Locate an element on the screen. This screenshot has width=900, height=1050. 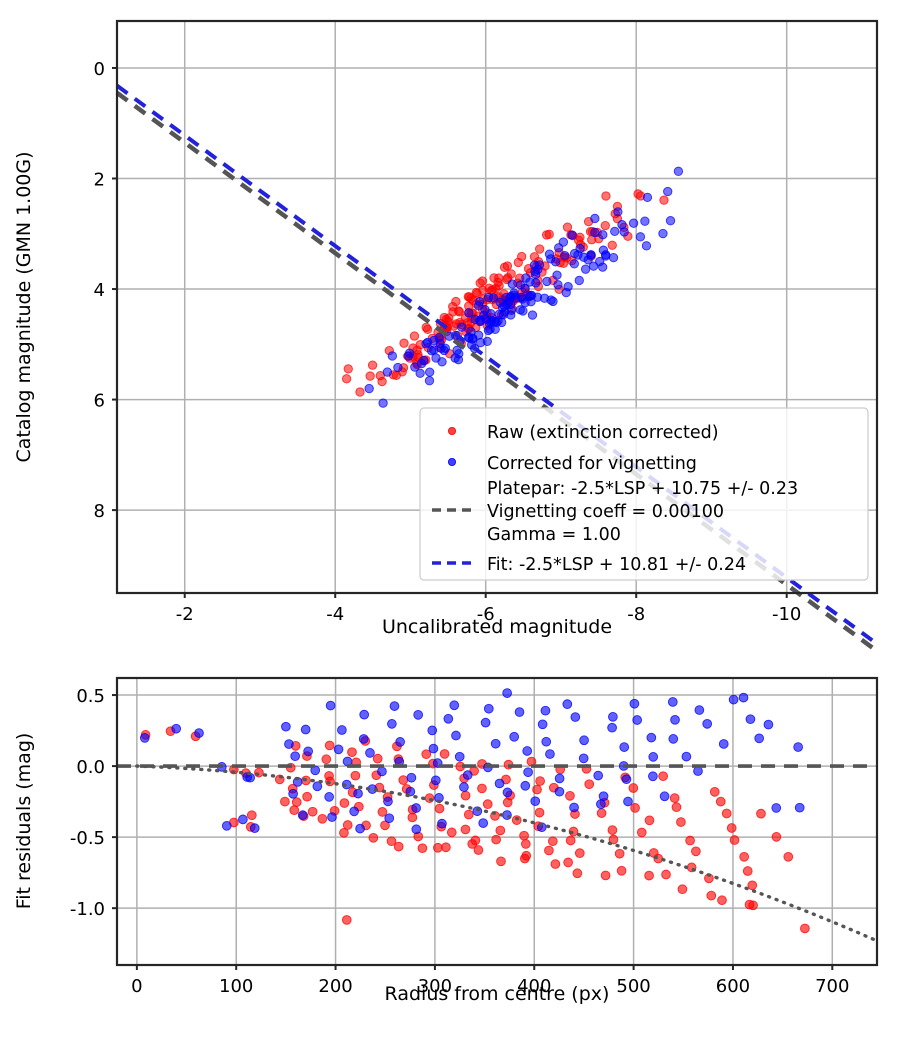
bottom-ytick-label: 0.0 is located at coordinates (90, 767).